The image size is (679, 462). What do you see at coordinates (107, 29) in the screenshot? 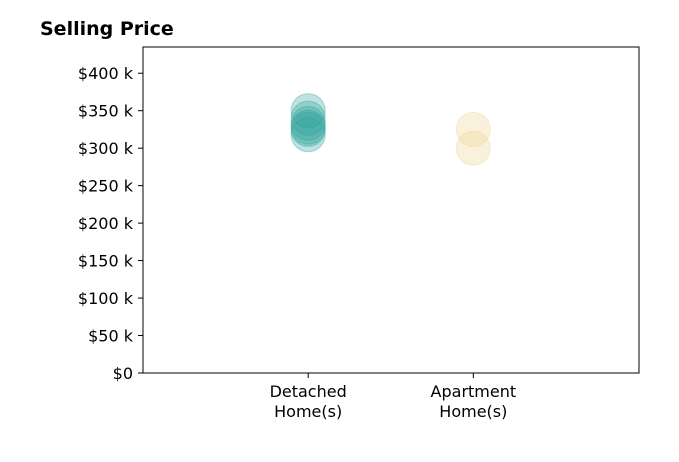
I see `chart-title: Selling Price` at bounding box center [107, 29].